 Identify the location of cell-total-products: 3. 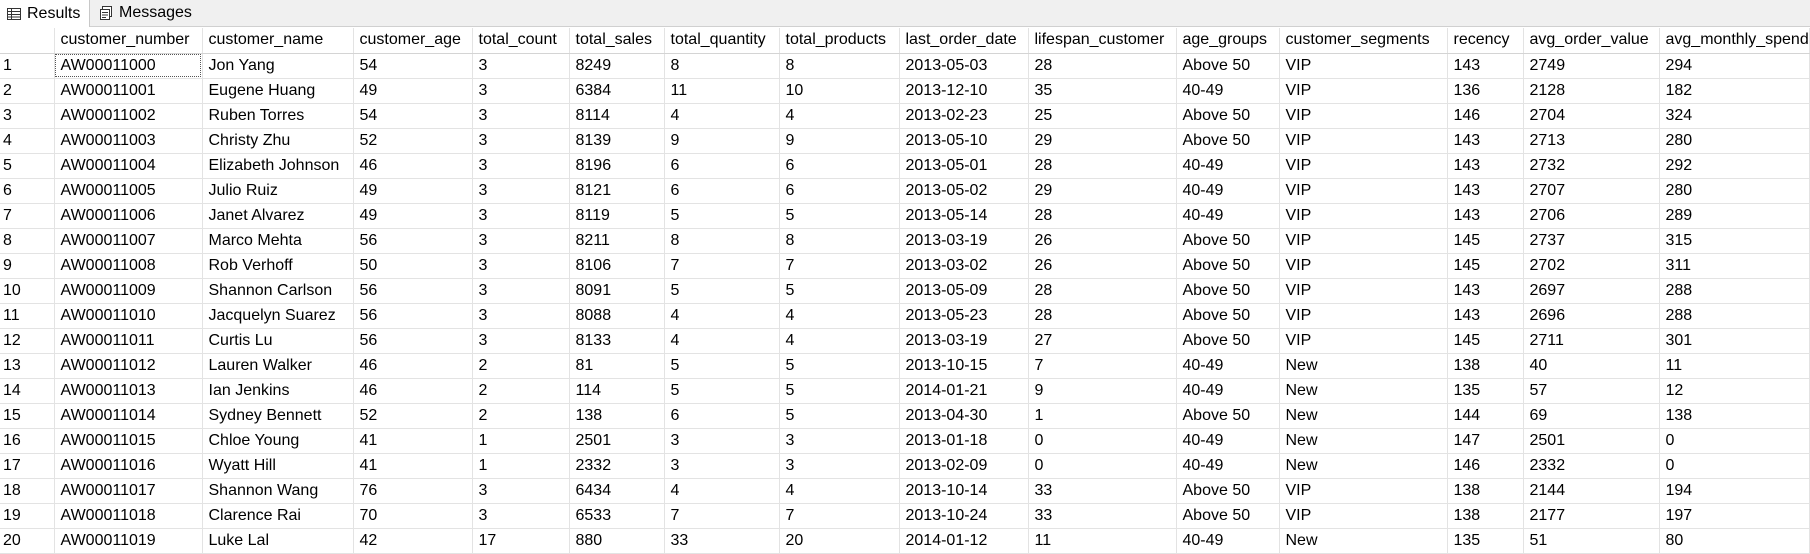
(839, 441).